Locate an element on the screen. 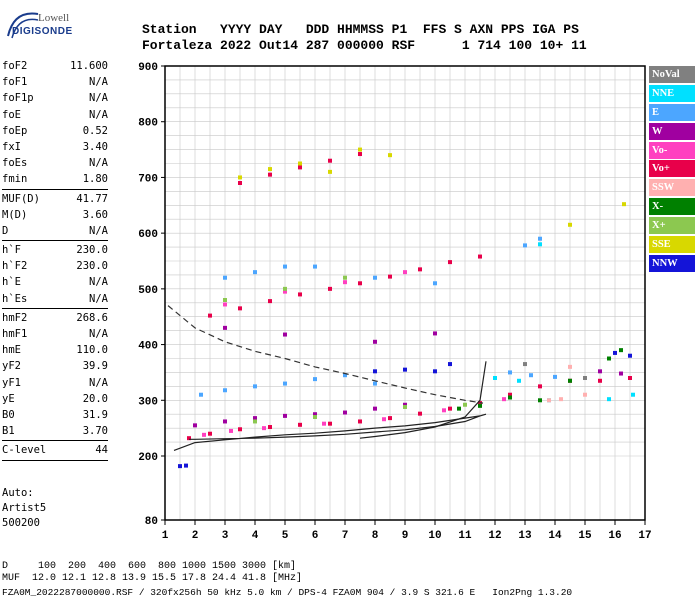 This screenshot has height=600, width=700. legend-item-e: E is located at coordinates (672, 112).